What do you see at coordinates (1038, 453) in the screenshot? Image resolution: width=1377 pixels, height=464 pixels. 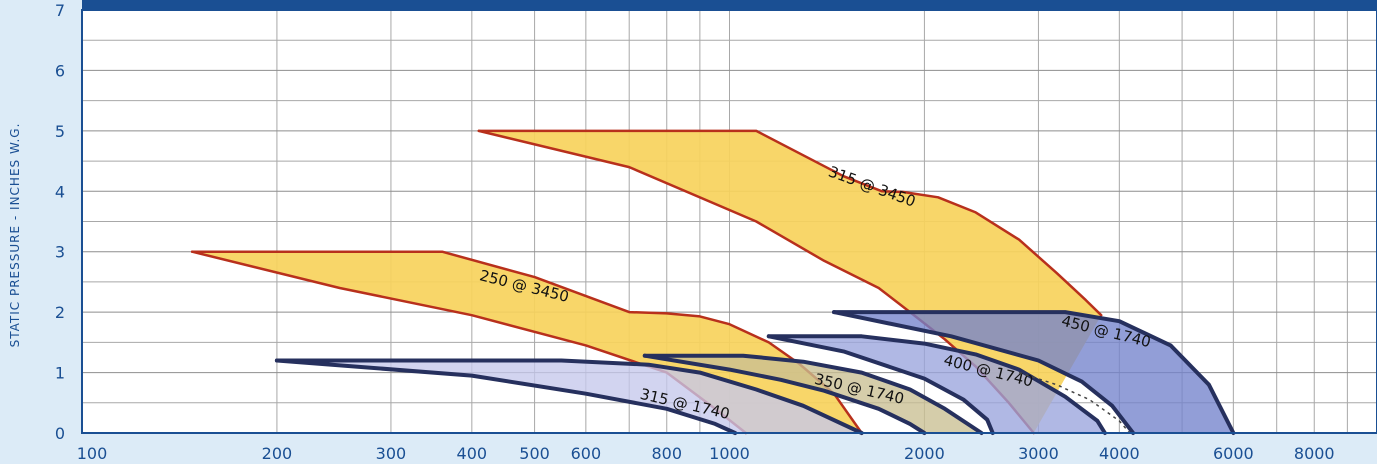 I see `x-tick-label: 3000` at bounding box center [1038, 453].